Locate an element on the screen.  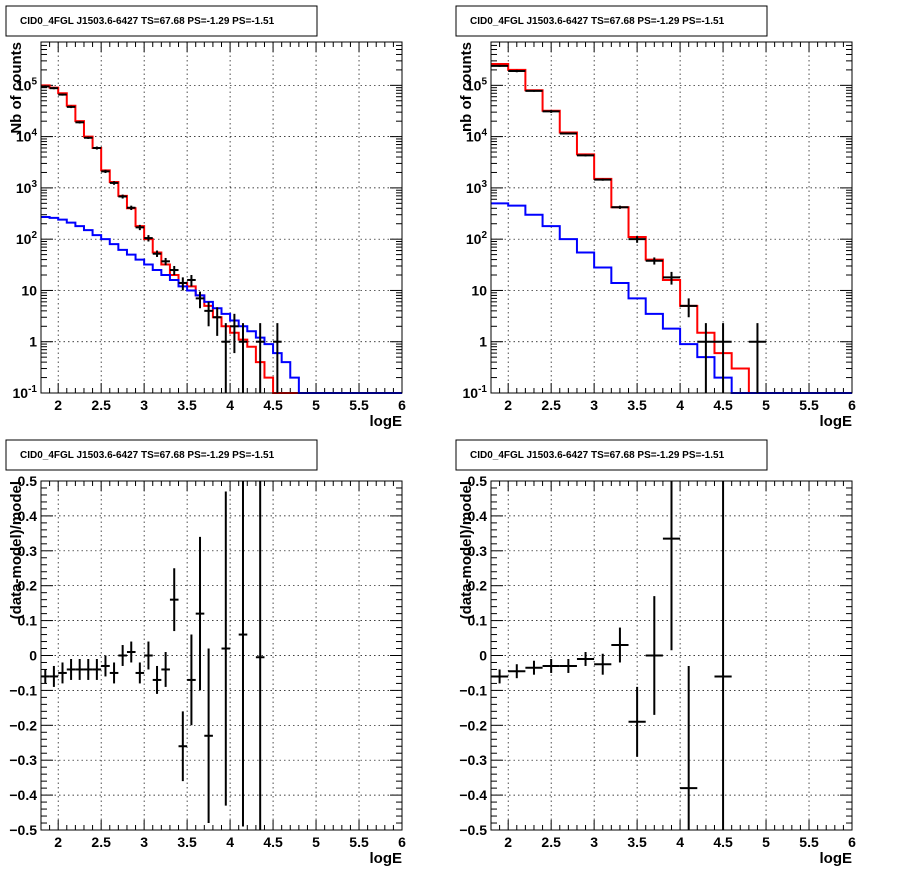
y-tick-base: 0.4 is located at coordinates (28, 516).